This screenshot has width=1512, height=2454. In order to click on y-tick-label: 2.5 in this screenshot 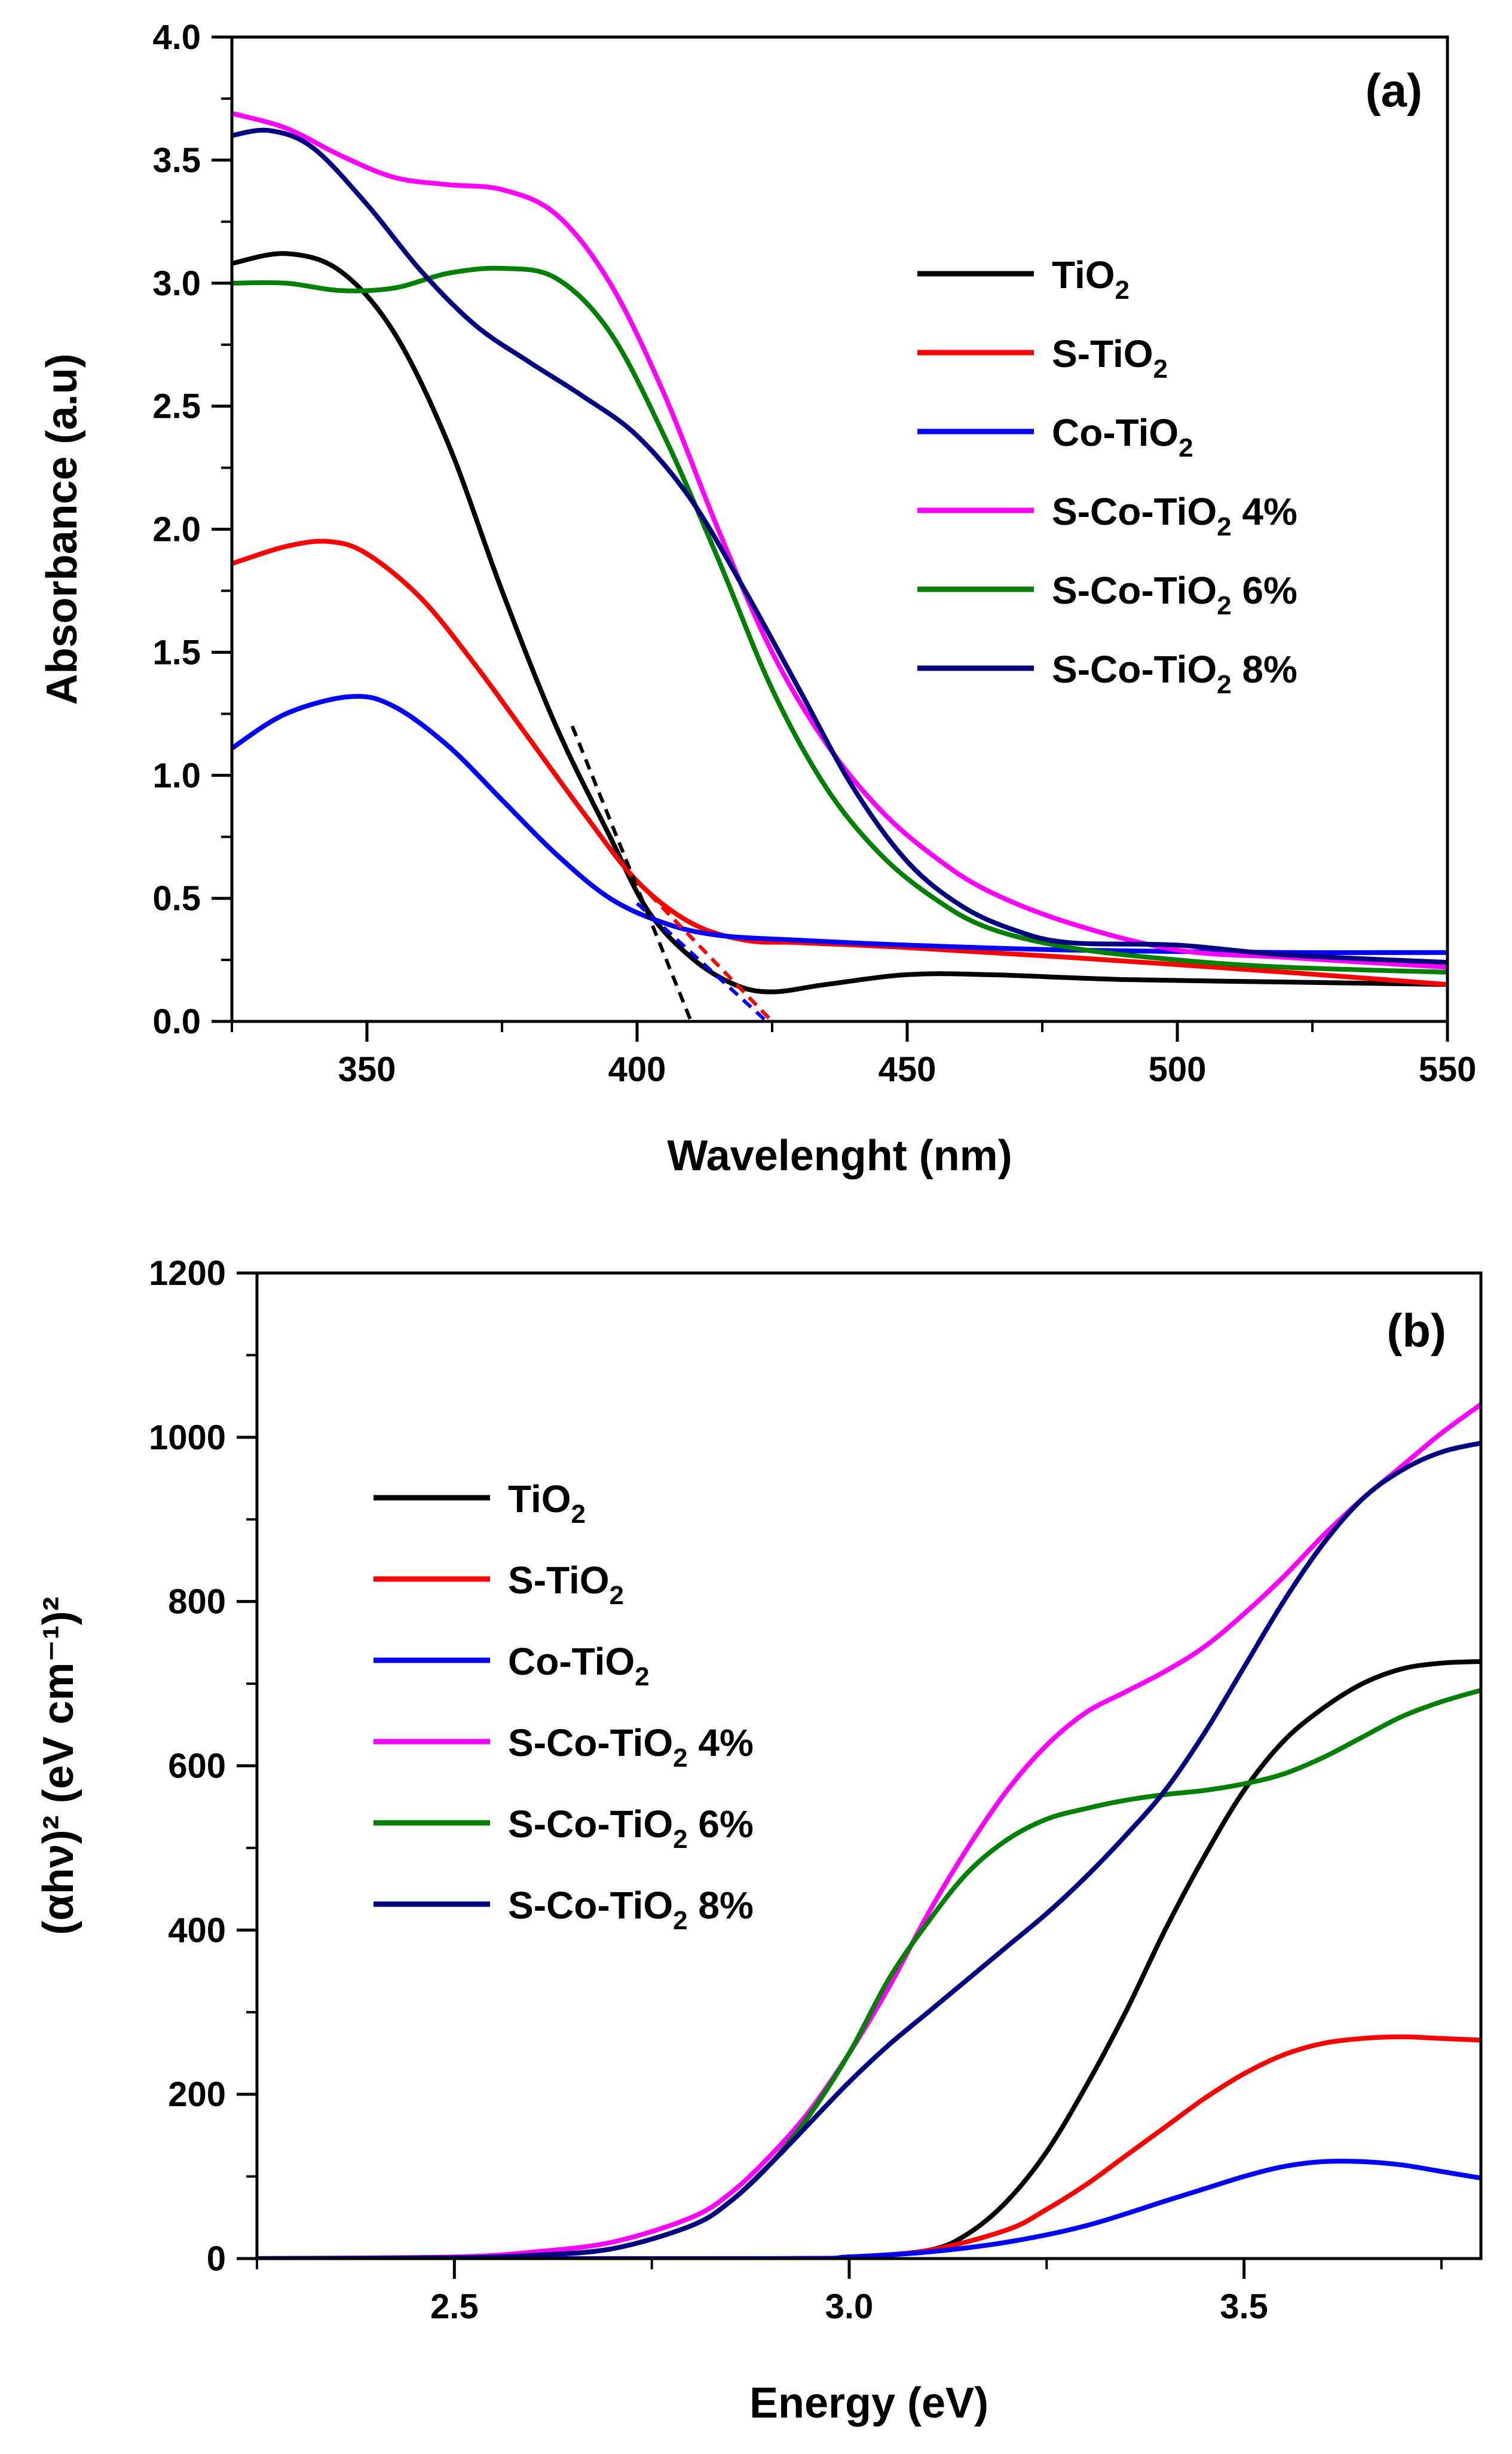, I will do `click(176, 407)`.